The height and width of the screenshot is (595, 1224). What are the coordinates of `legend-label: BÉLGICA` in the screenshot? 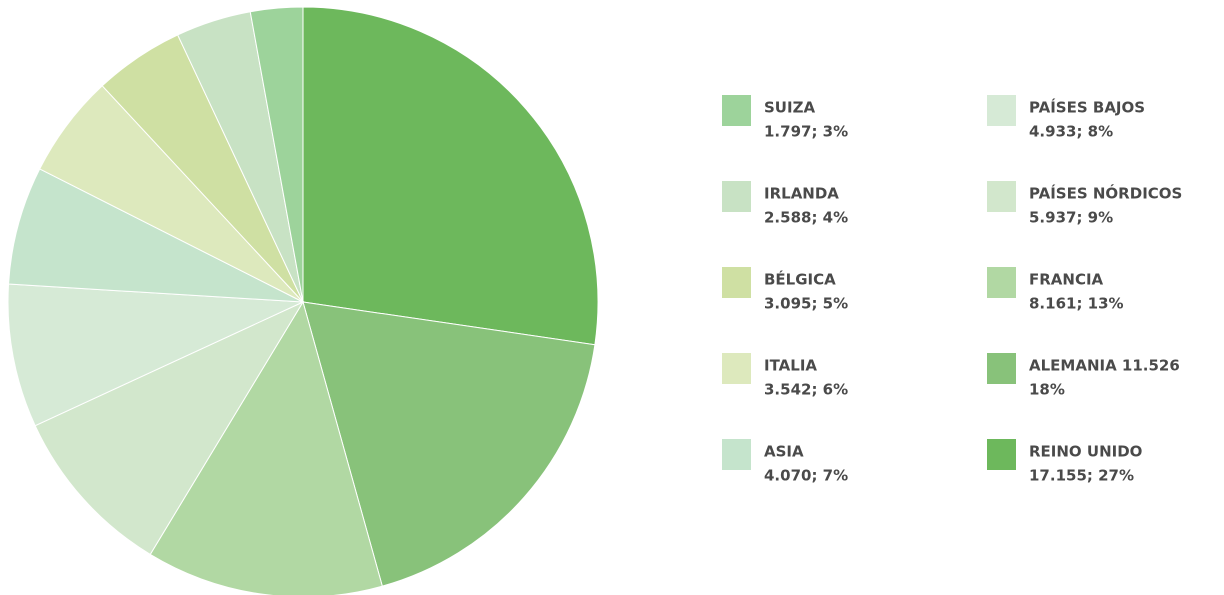 It's located at (800, 279).